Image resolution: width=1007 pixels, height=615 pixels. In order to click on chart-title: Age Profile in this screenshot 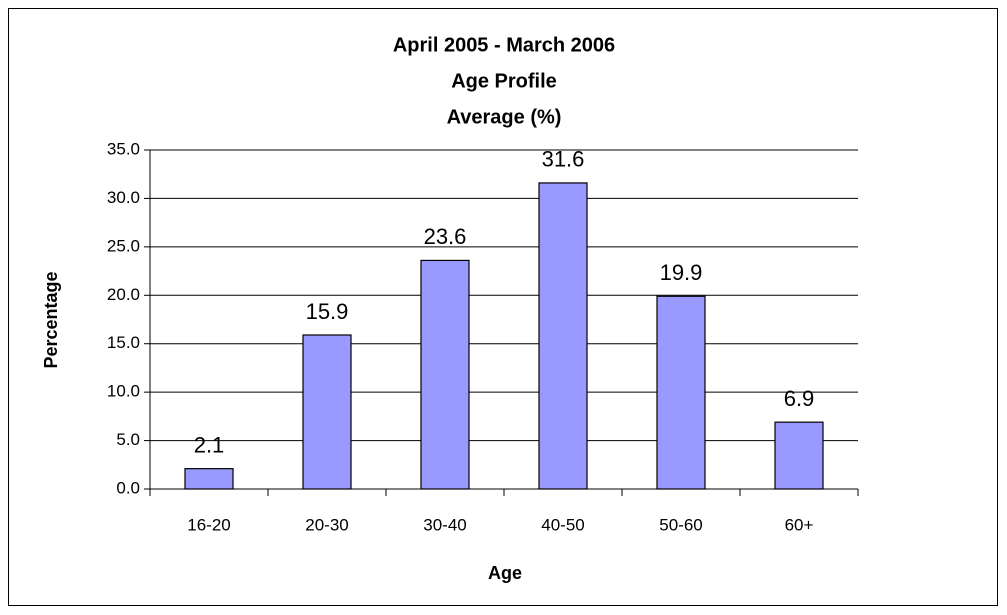, I will do `click(504, 81)`.